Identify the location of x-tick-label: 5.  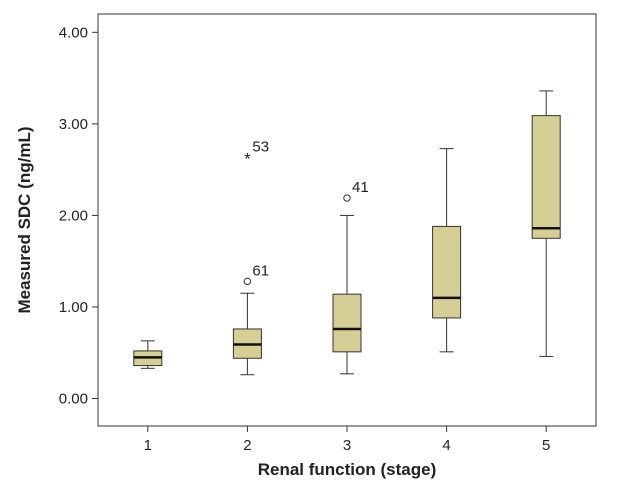
(546, 445).